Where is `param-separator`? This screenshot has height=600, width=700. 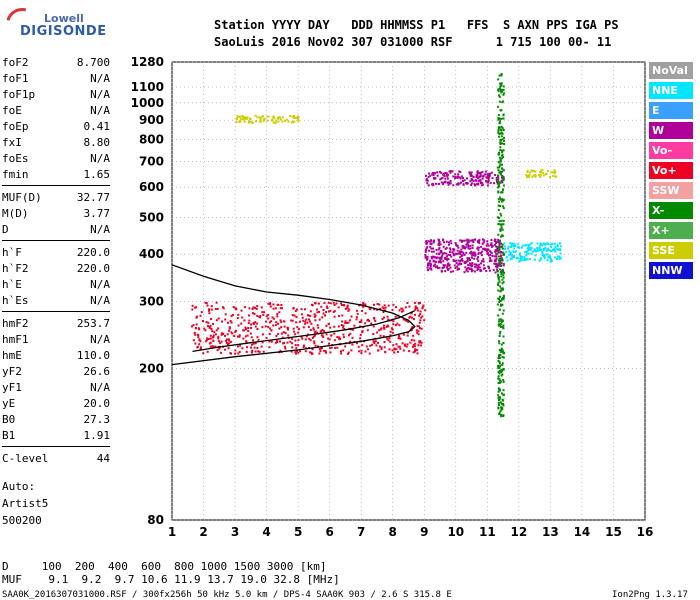
param-separator is located at coordinates (56, 448).